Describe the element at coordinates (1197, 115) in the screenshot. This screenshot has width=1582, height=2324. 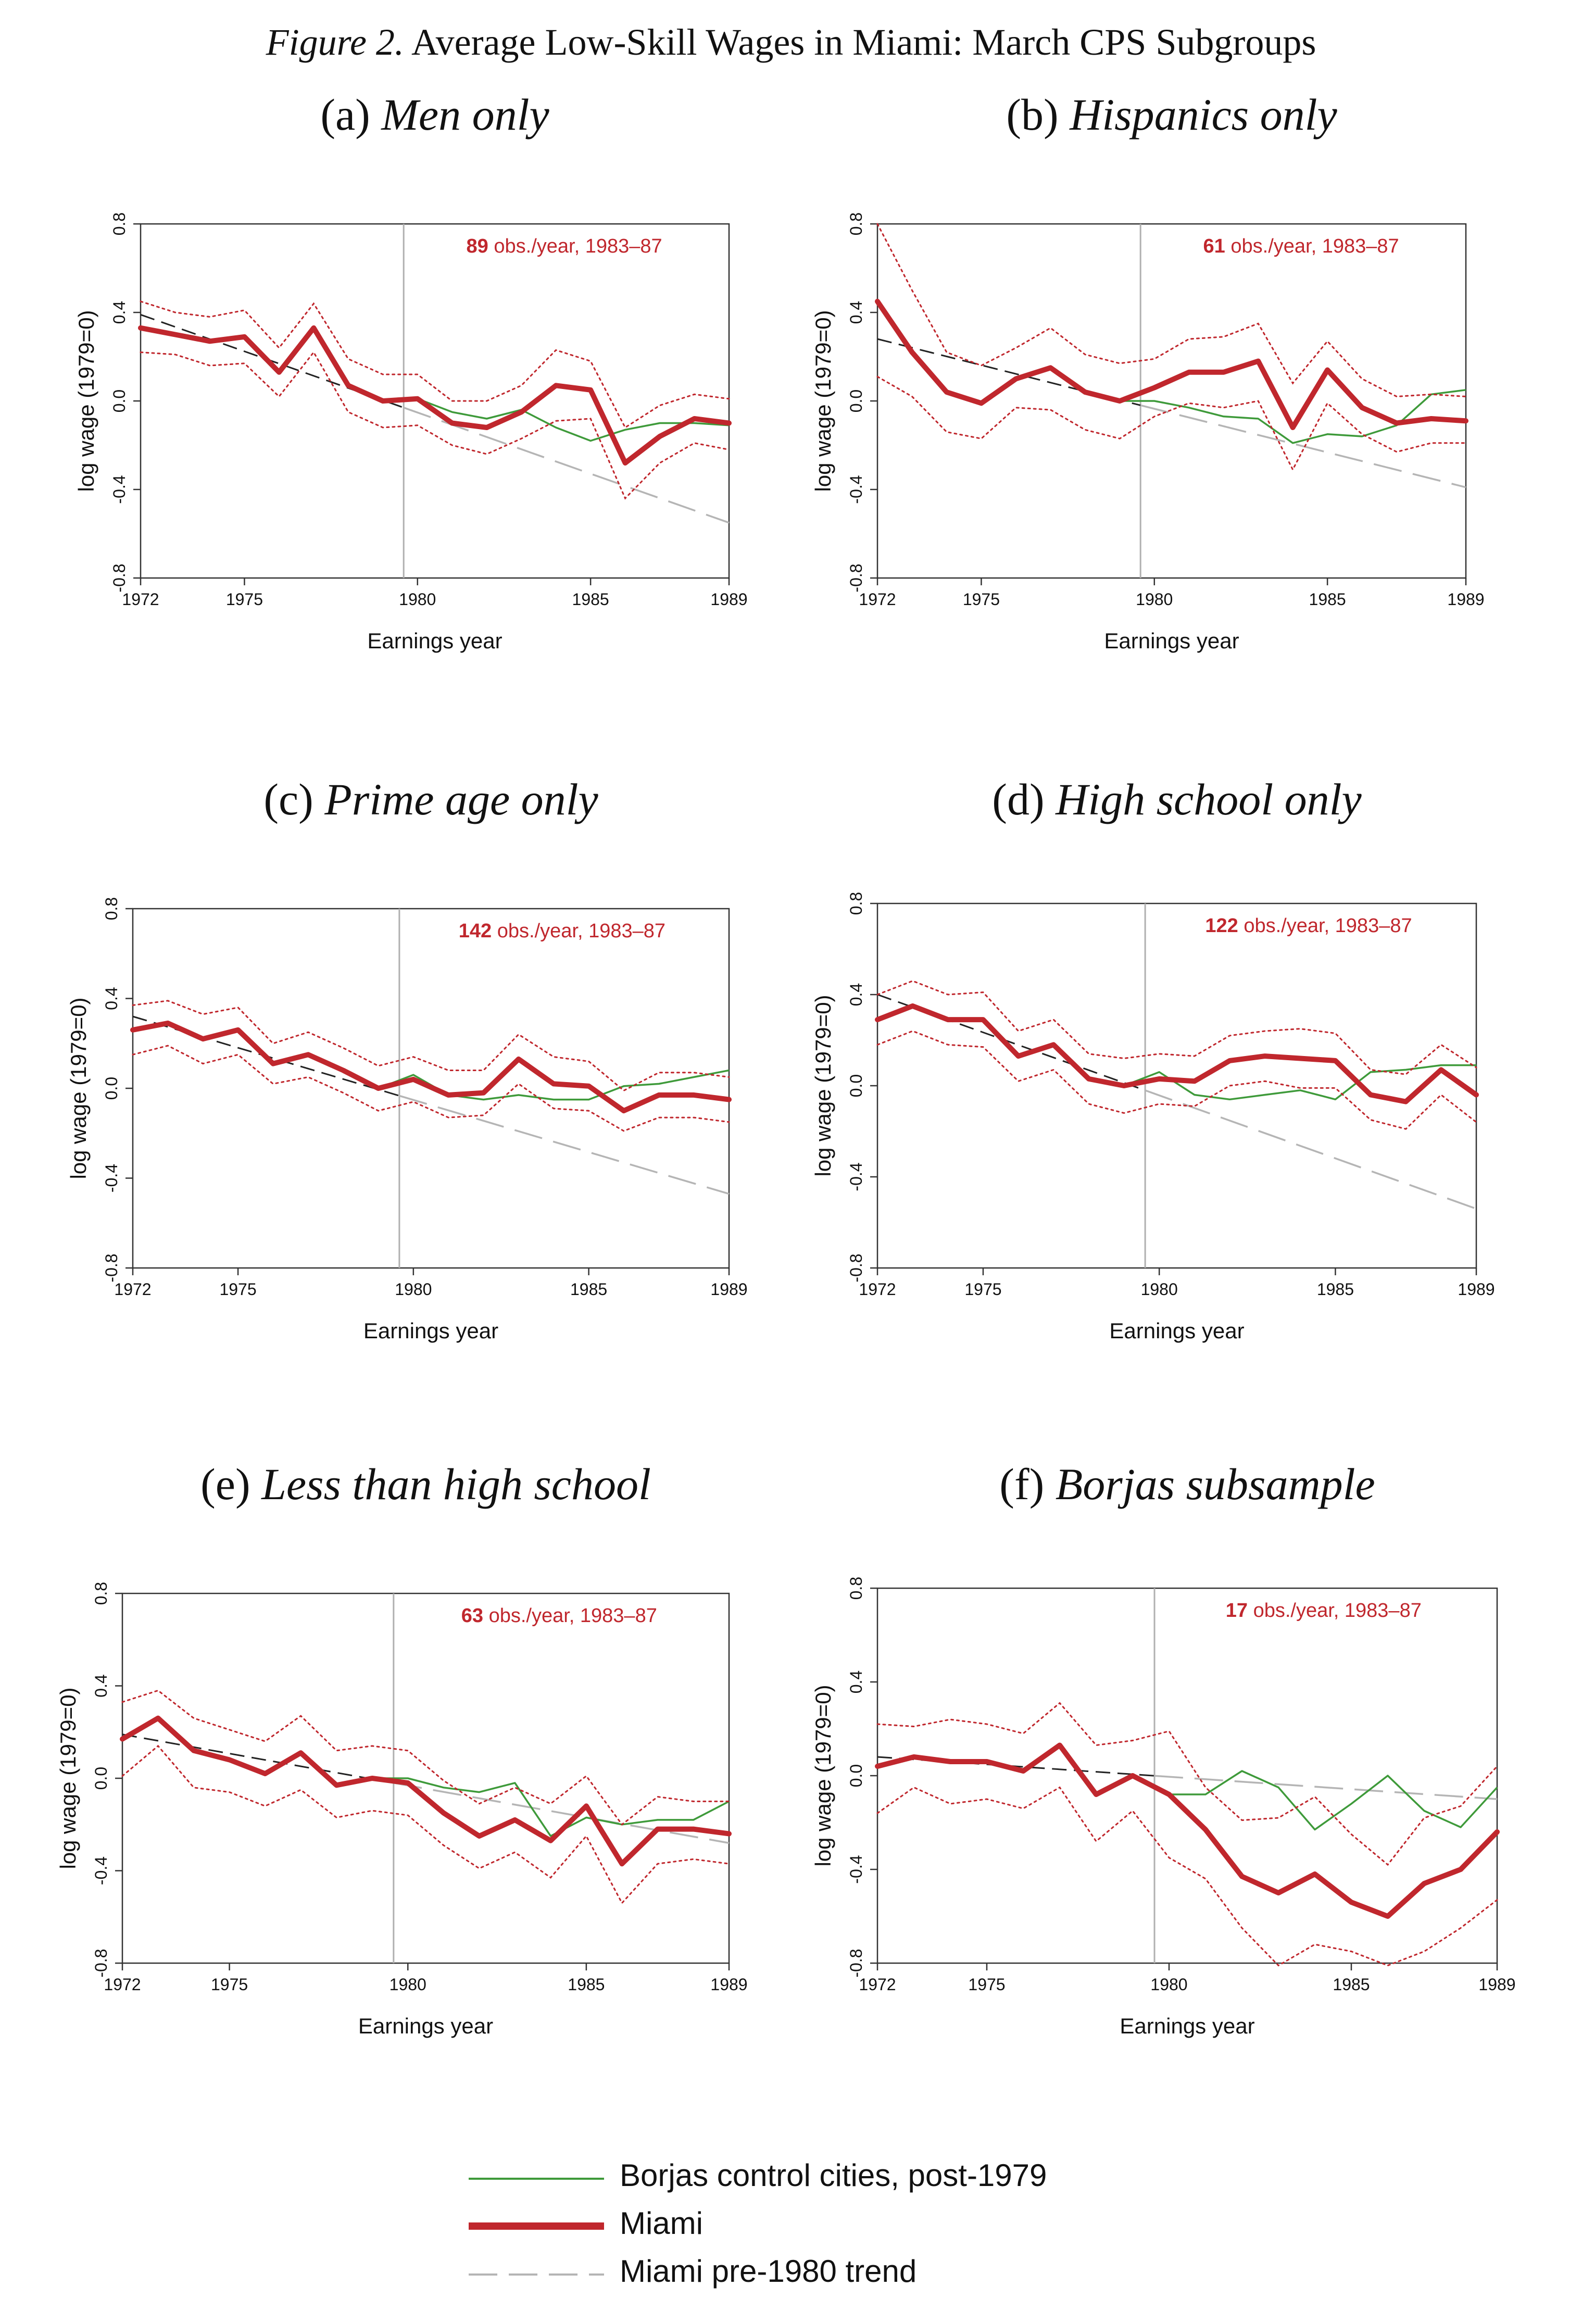
I see `panel-subtitle: Hispanics only` at that location.